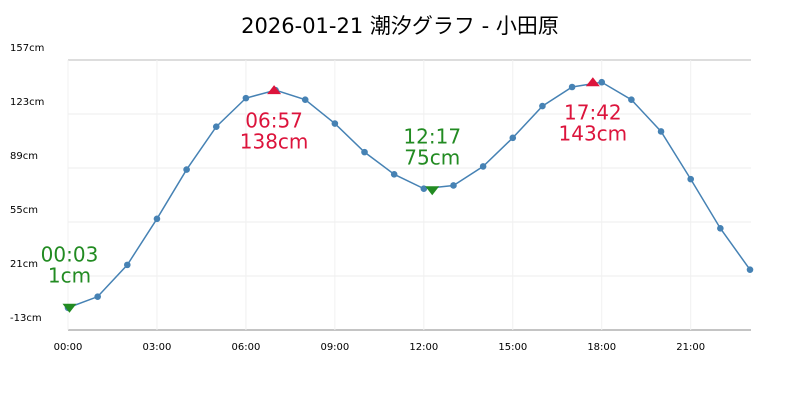 Image resolution: width=800 pixels, height=400 pixels. What do you see at coordinates (245, 347) in the screenshot?
I see `x-tick-label: 06:00` at bounding box center [245, 347].